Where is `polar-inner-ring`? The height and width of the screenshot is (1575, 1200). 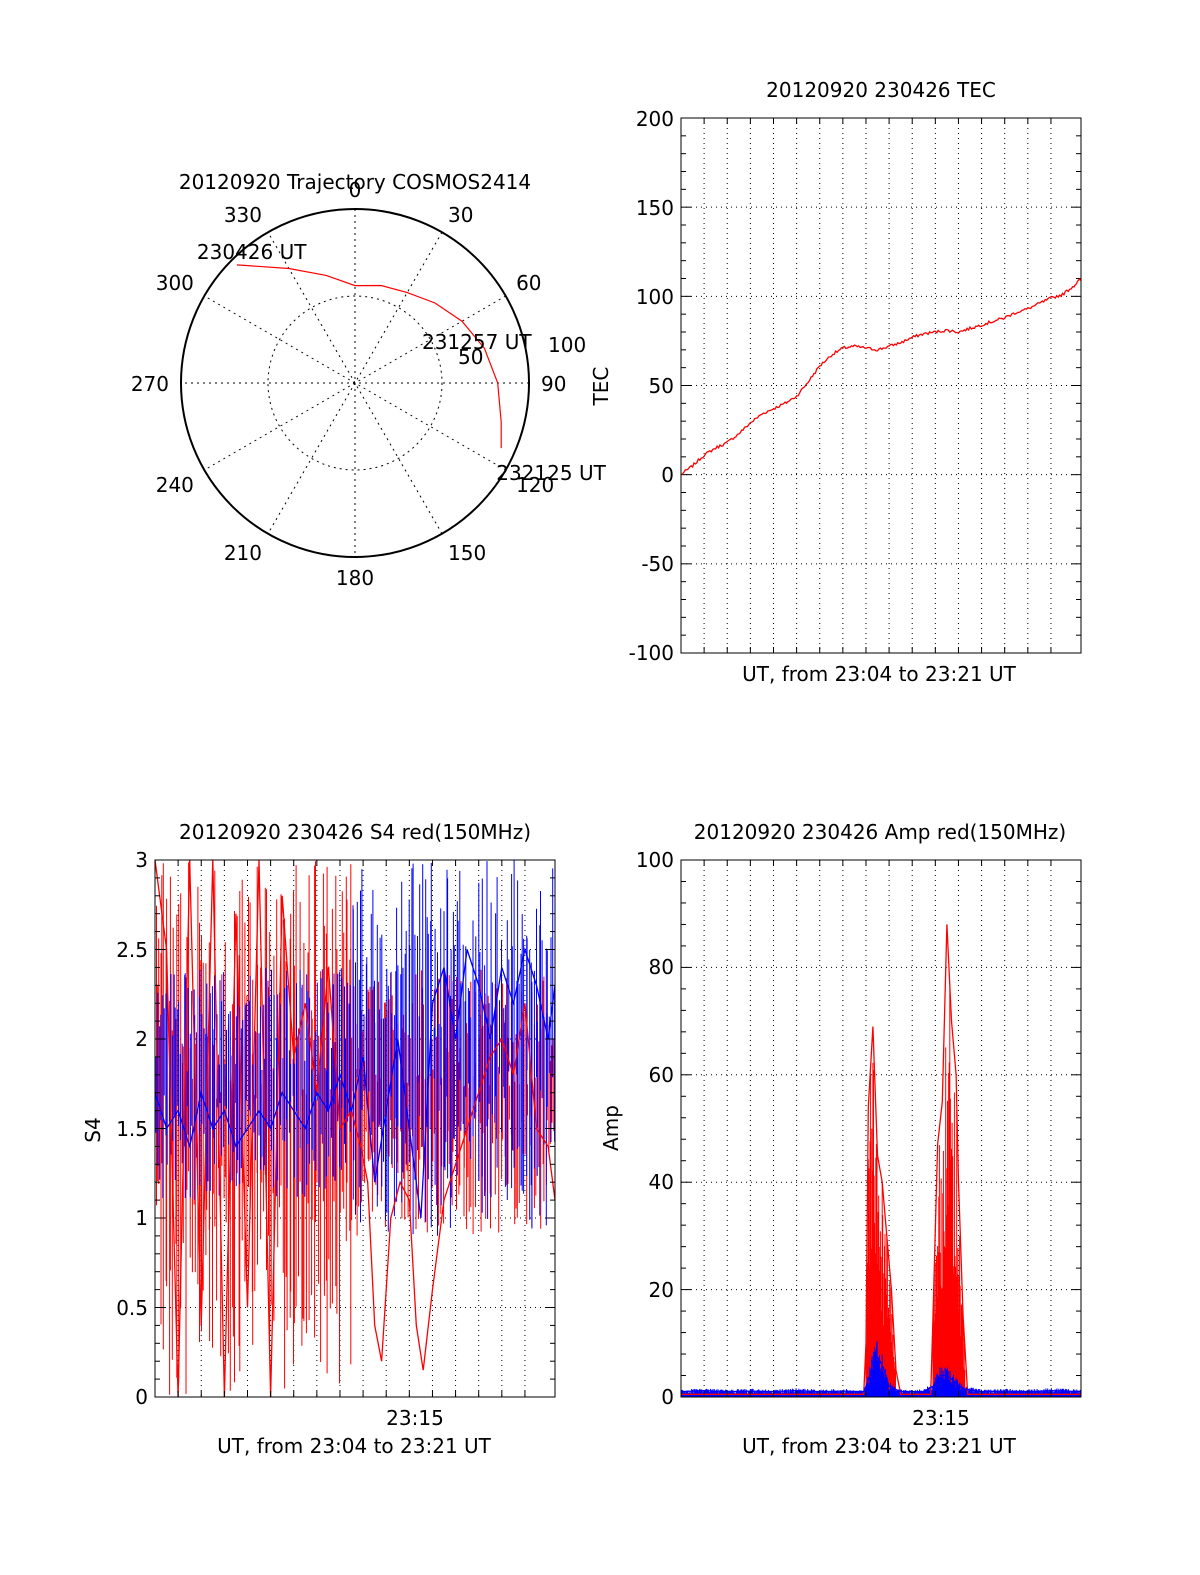
polar-inner-ring is located at coordinates (355, 383).